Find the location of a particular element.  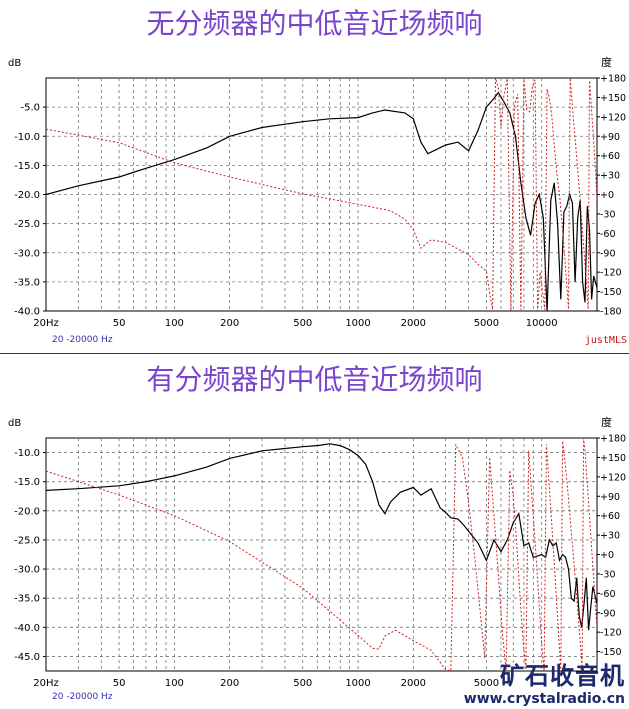

chart-title: 有分频器的中低音近场频响 is located at coordinates (314, 379).